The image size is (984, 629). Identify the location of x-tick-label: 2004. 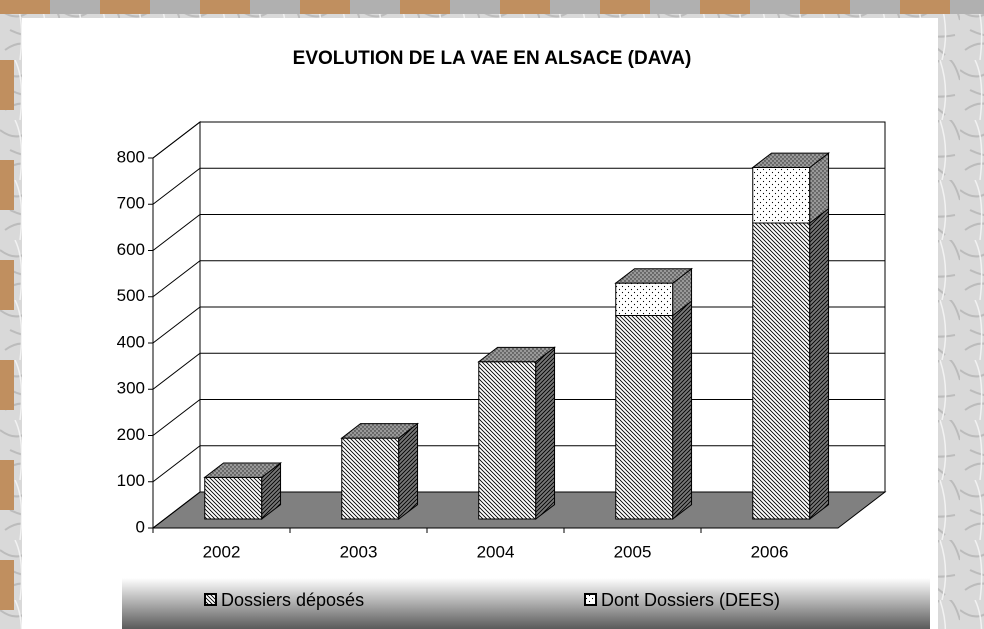
(496, 551).